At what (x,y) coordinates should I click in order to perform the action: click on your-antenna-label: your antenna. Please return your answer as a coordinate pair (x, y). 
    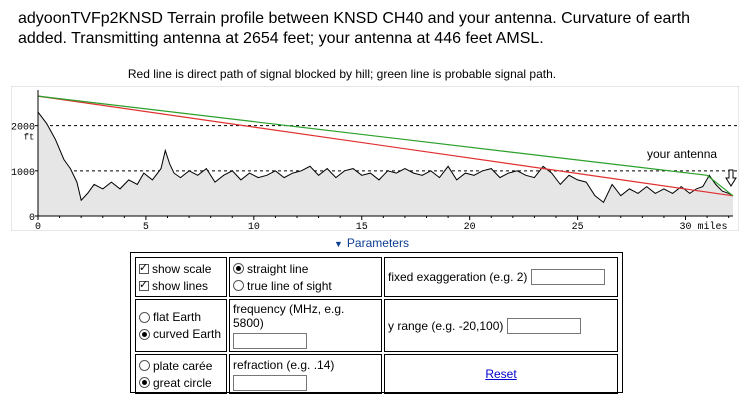
    Looking at the image, I should click on (682, 154).